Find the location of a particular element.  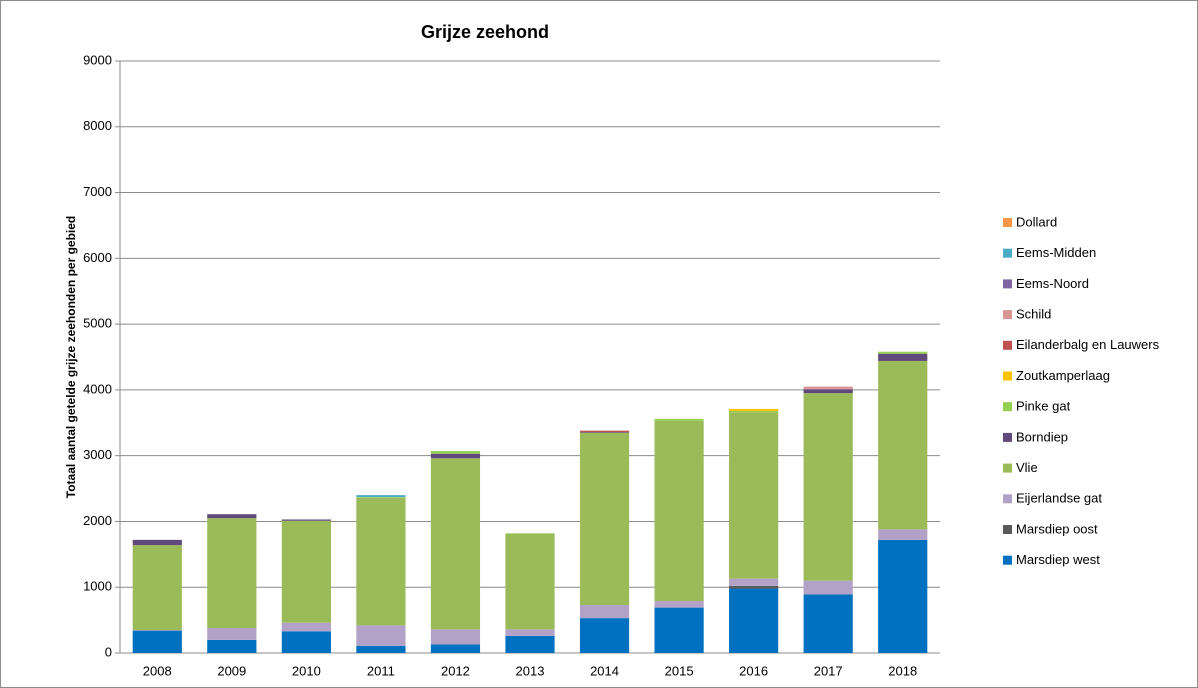

x-tick-label: 2008 is located at coordinates (157, 670).